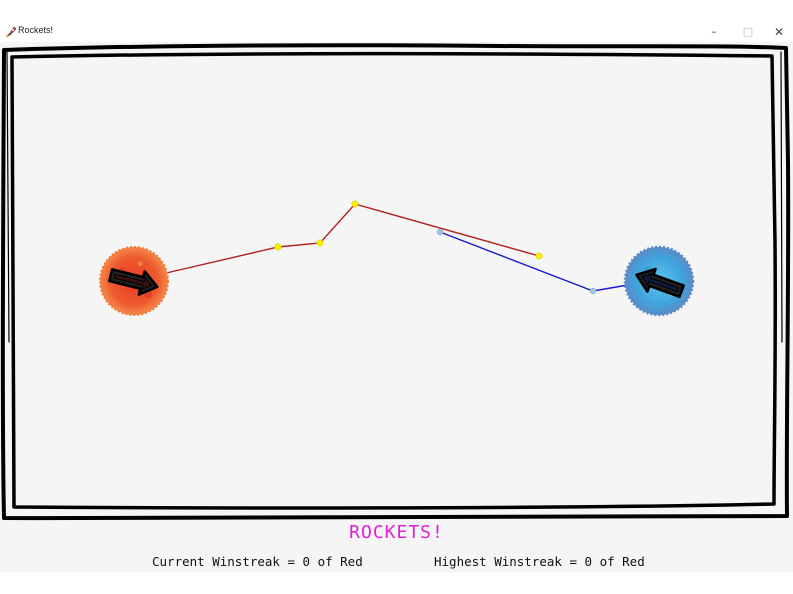 Image resolution: width=793 pixels, height=594 pixels. What do you see at coordinates (396, 583) in the screenshot?
I see `bottom-strip` at bounding box center [396, 583].